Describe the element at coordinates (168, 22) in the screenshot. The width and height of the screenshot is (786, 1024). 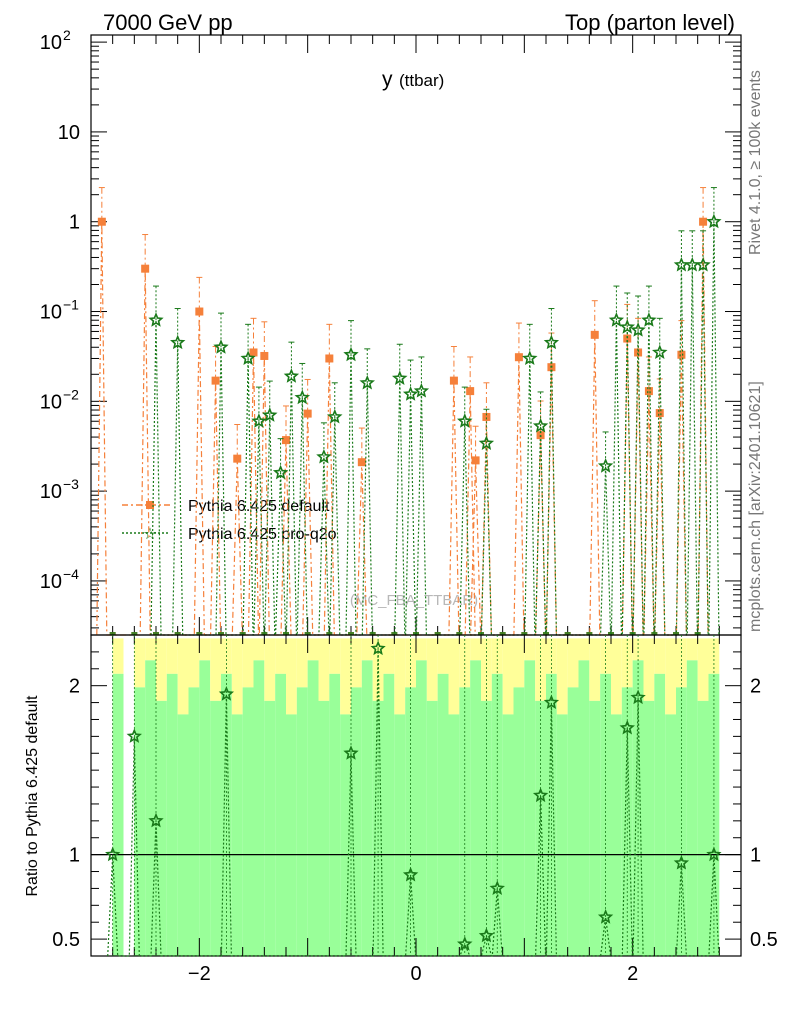
I see `header-left: 7000 GeV pp` at that location.